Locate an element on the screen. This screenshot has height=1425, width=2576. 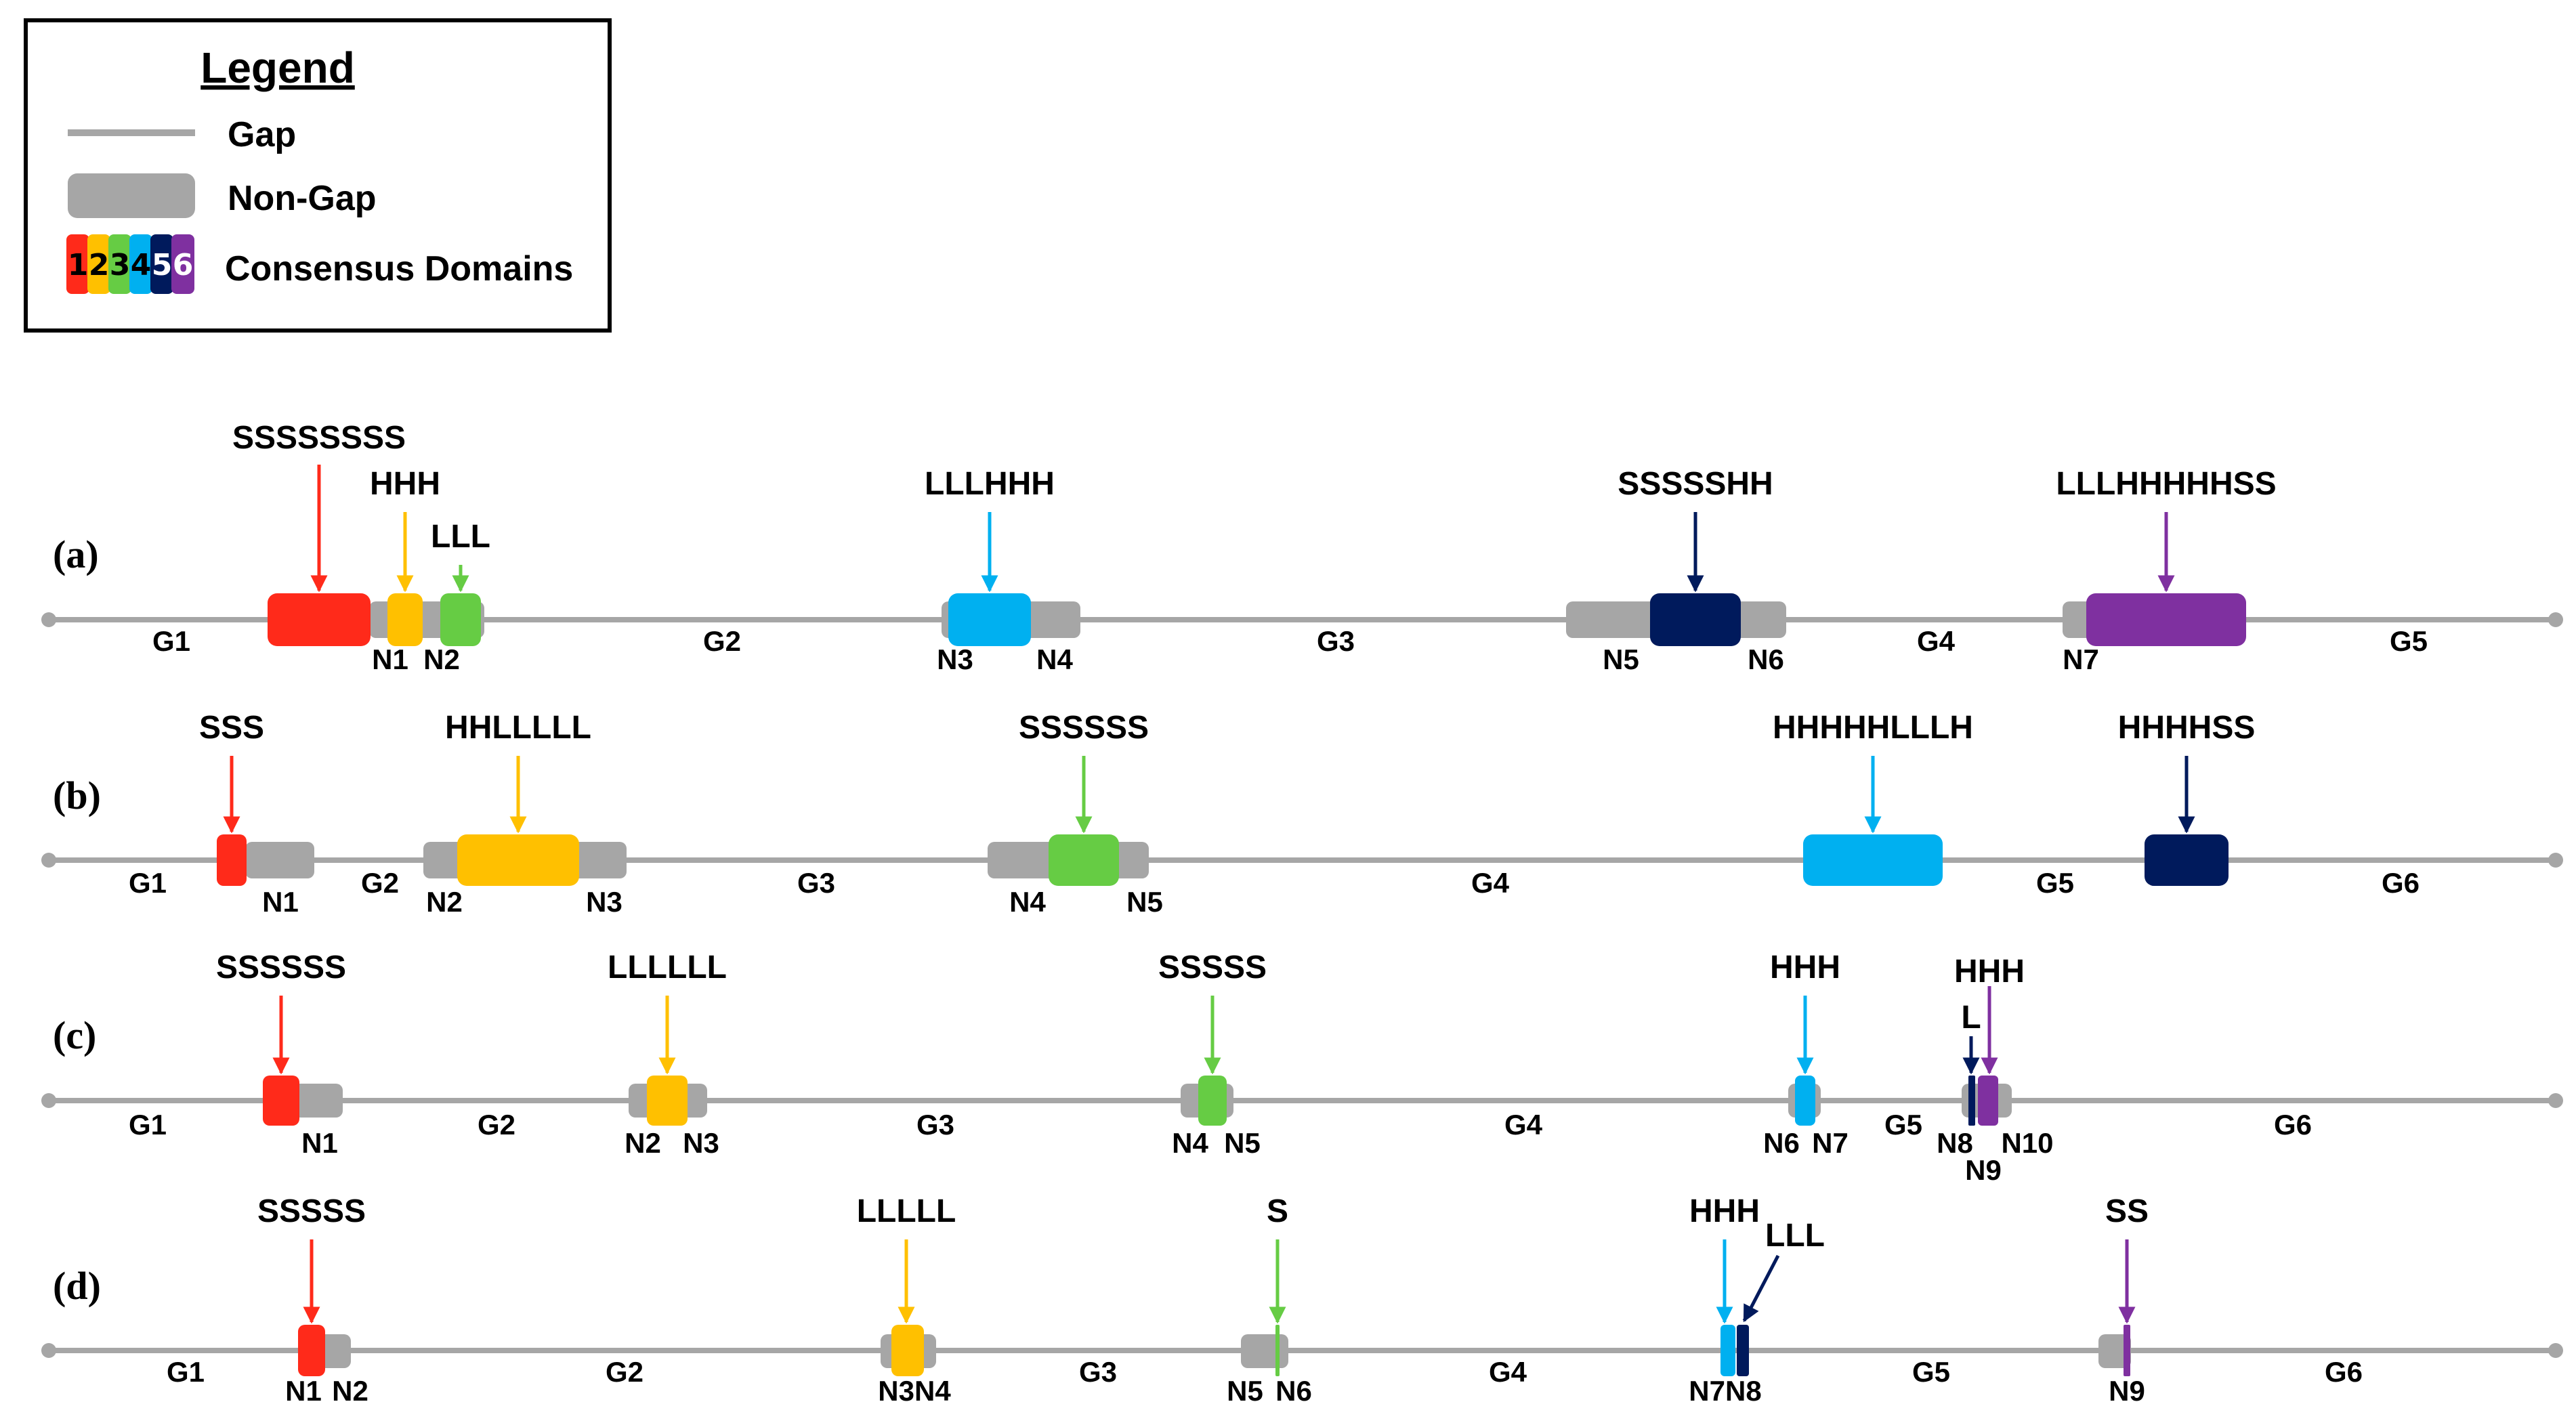
legend-nongap-swatch is located at coordinates (132, 195).